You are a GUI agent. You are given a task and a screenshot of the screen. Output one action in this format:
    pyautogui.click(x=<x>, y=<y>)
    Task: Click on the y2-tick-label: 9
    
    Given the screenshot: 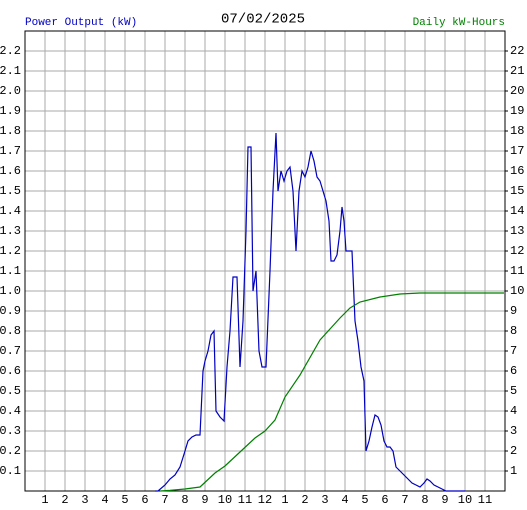 What is the action you would take?
    pyautogui.click(x=513, y=311)
    